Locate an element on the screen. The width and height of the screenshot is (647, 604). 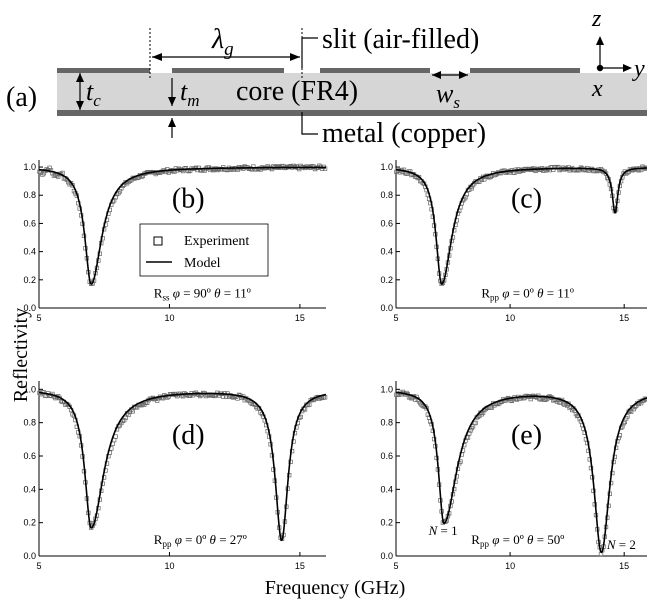
bottom-metal-layer is located at coordinates (352, 113).